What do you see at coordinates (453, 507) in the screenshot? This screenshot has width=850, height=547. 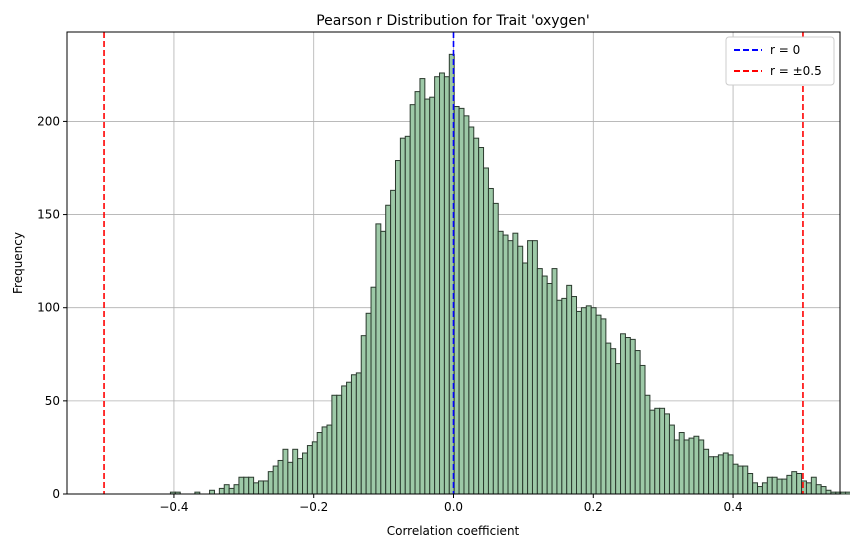 I see `x-tick-label: 0.0` at bounding box center [453, 507].